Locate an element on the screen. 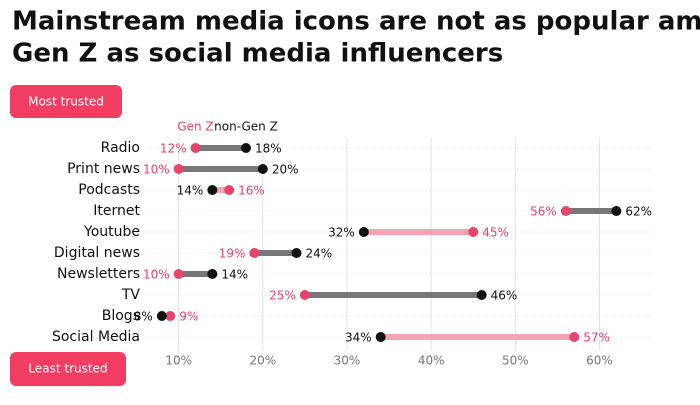 Image resolution: width=700 pixels, height=405 pixels. x-tick-label: 50% is located at coordinates (515, 361).